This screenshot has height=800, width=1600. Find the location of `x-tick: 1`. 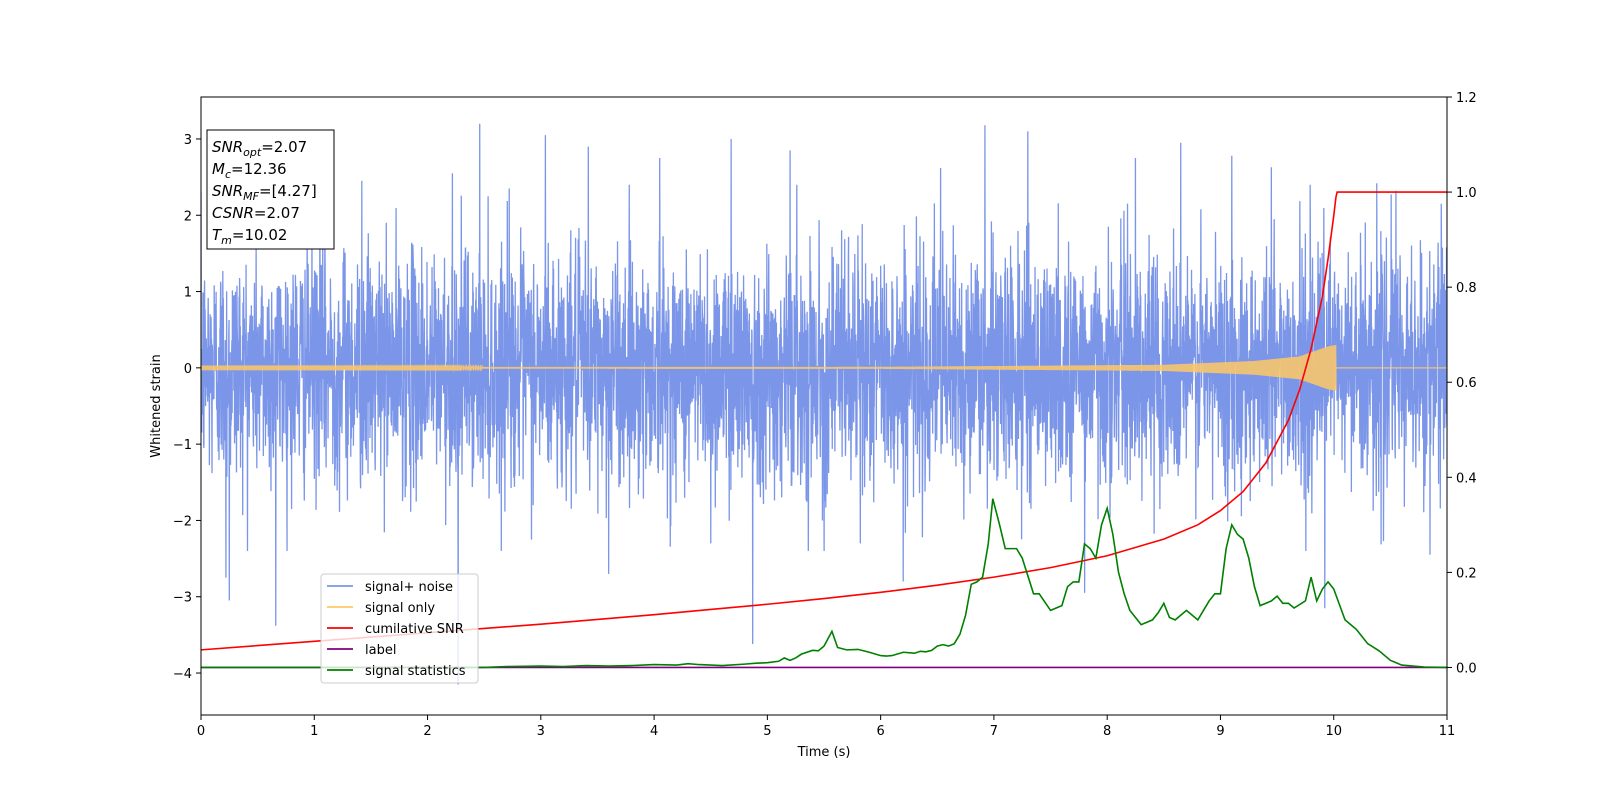

x-tick: 1 is located at coordinates (314, 727).